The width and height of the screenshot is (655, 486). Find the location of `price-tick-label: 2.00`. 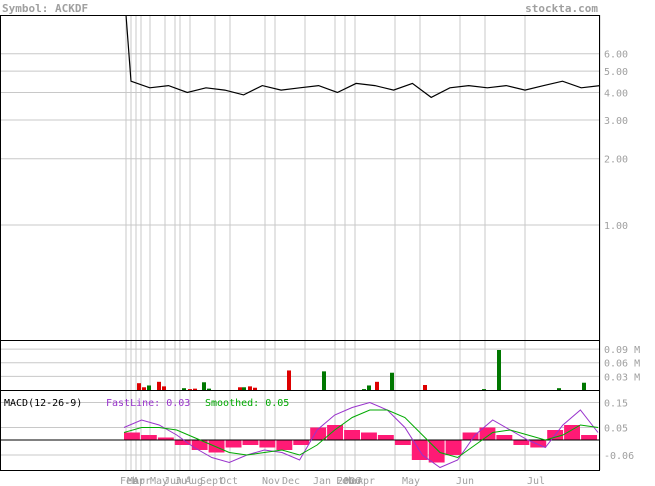

price-tick-label: 2.00 is located at coordinates (616, 160).